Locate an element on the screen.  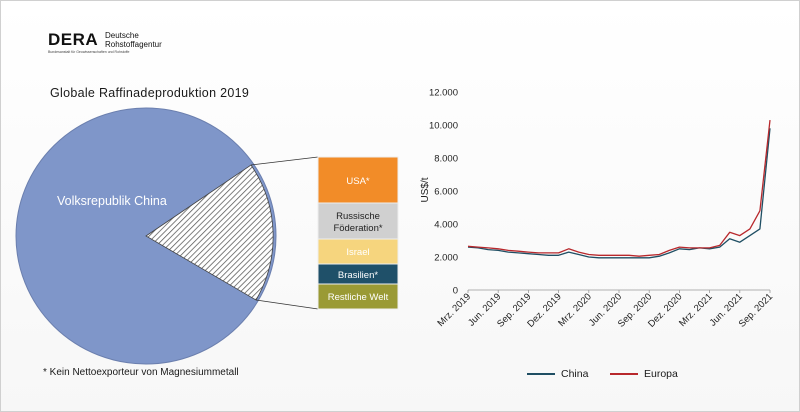
breakout-label-russia-line2: Föderation* is located at coordinates (357, 228).